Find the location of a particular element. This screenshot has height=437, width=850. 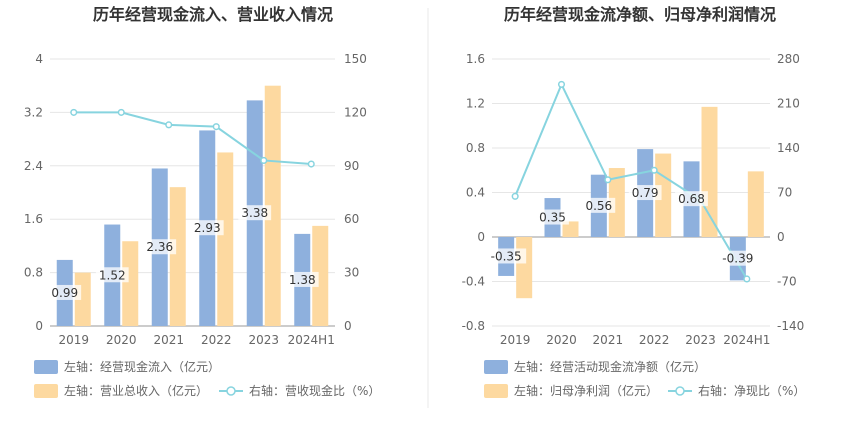

legend-label: 左轴：经营活动现金流净额（亿元） is located at coordinates (610, 366).